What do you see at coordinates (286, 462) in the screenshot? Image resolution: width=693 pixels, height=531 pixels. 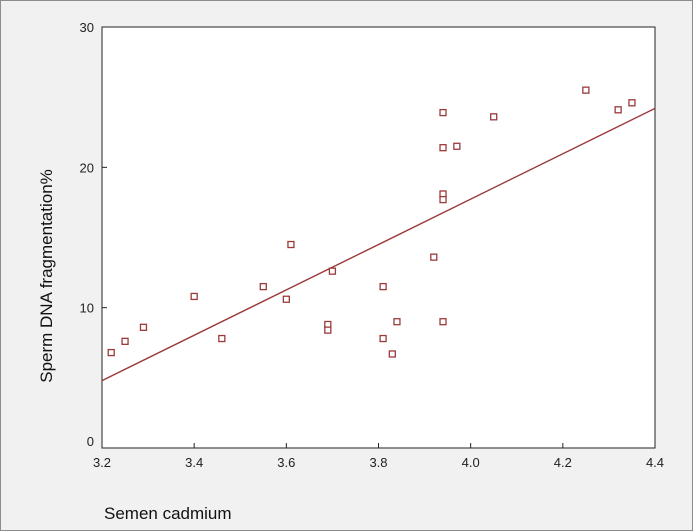 I see `x-tick-label: 3.6` at bounding box center [286, 462].